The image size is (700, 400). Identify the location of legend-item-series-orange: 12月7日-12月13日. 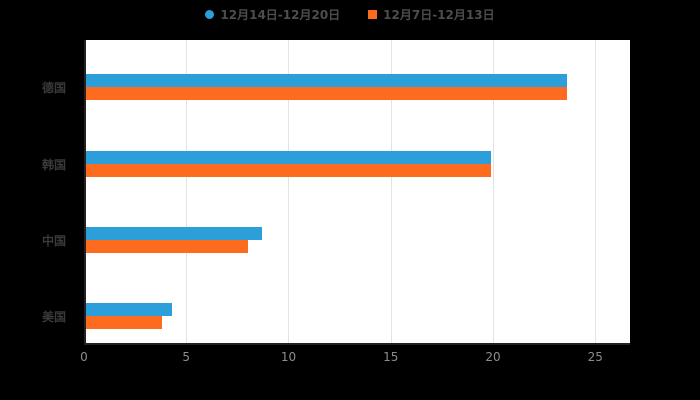
(431, 14).